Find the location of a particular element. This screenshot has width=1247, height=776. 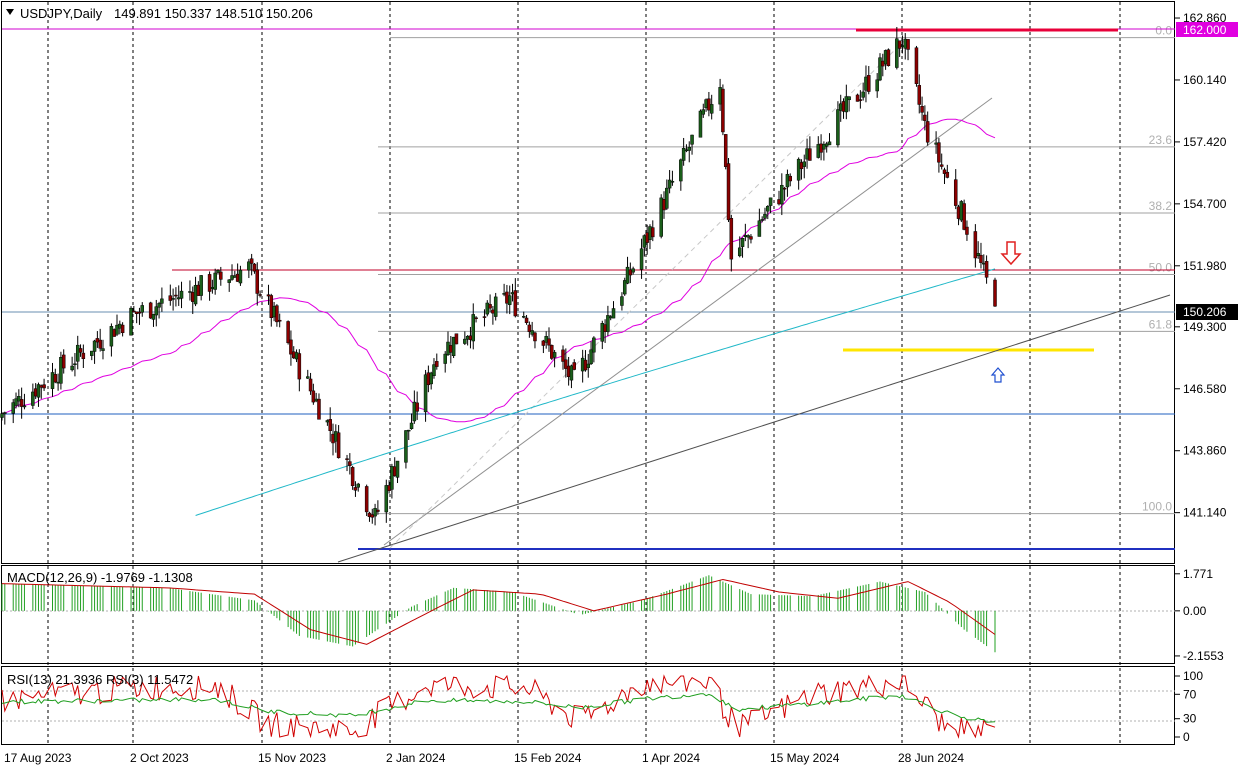

macd-histogram is located at coordinates (498, 614).